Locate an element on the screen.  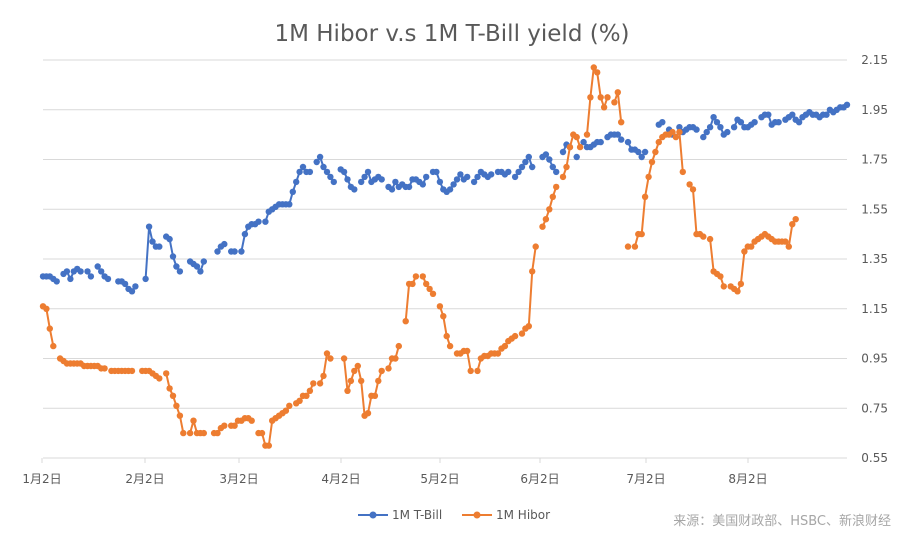
y-tick-label: 1.15 is located at coordinates (874, 309).